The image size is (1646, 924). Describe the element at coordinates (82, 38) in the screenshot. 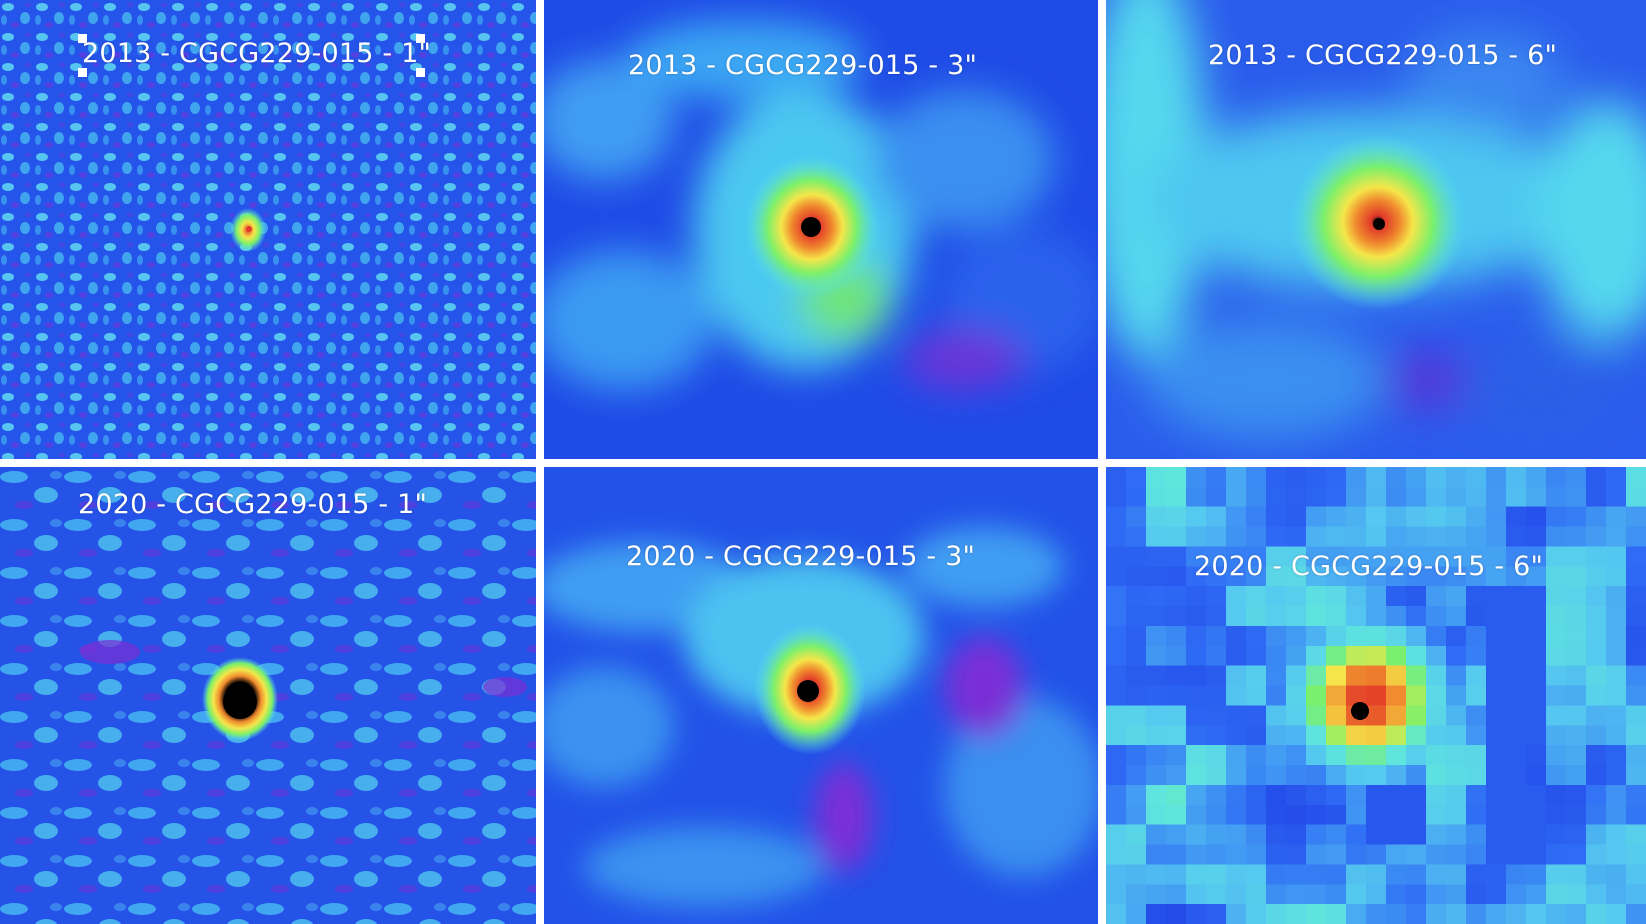

I see `selection-handle-tl` at that location.